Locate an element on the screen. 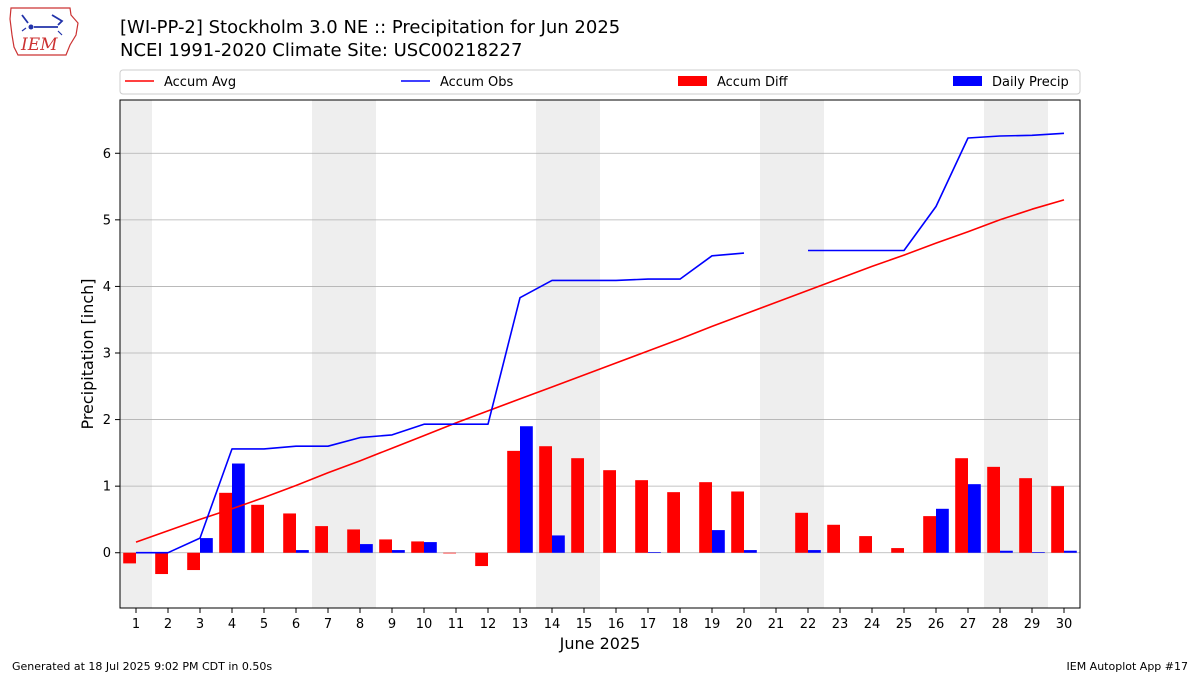  legend-label-accum-avg: Accum Avg is located at coordinates (200, 82).